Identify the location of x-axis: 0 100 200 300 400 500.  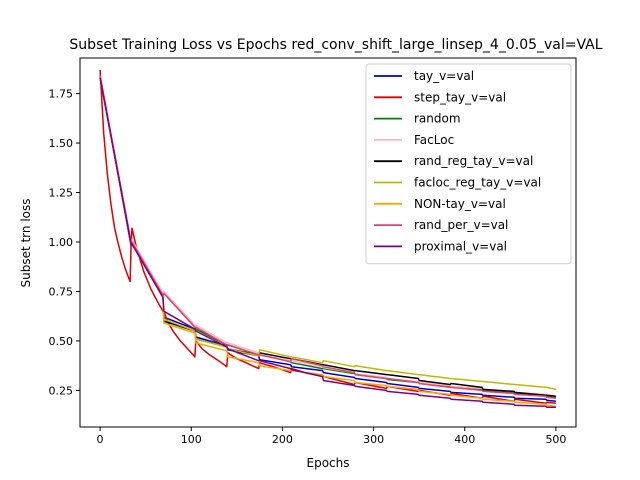
(331, 436).